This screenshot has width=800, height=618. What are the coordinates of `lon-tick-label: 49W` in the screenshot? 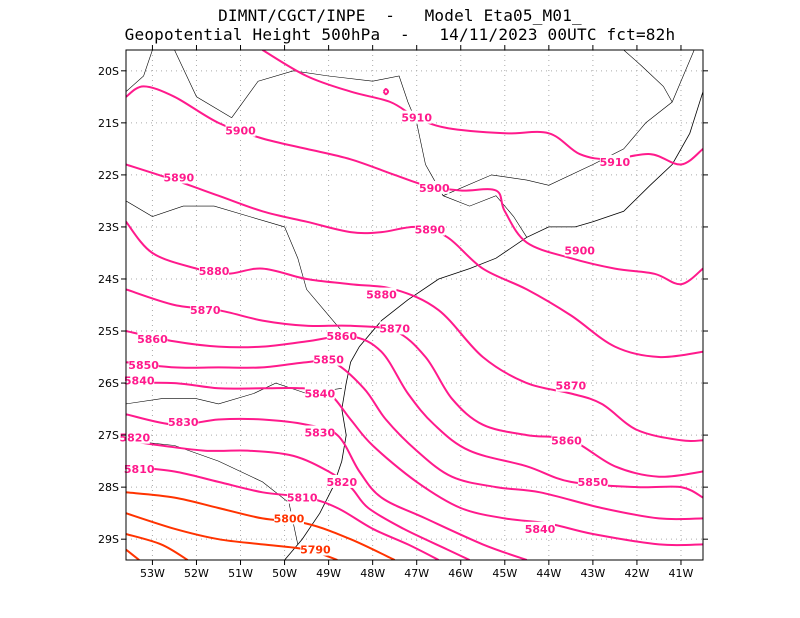 It's located at (328, 573).